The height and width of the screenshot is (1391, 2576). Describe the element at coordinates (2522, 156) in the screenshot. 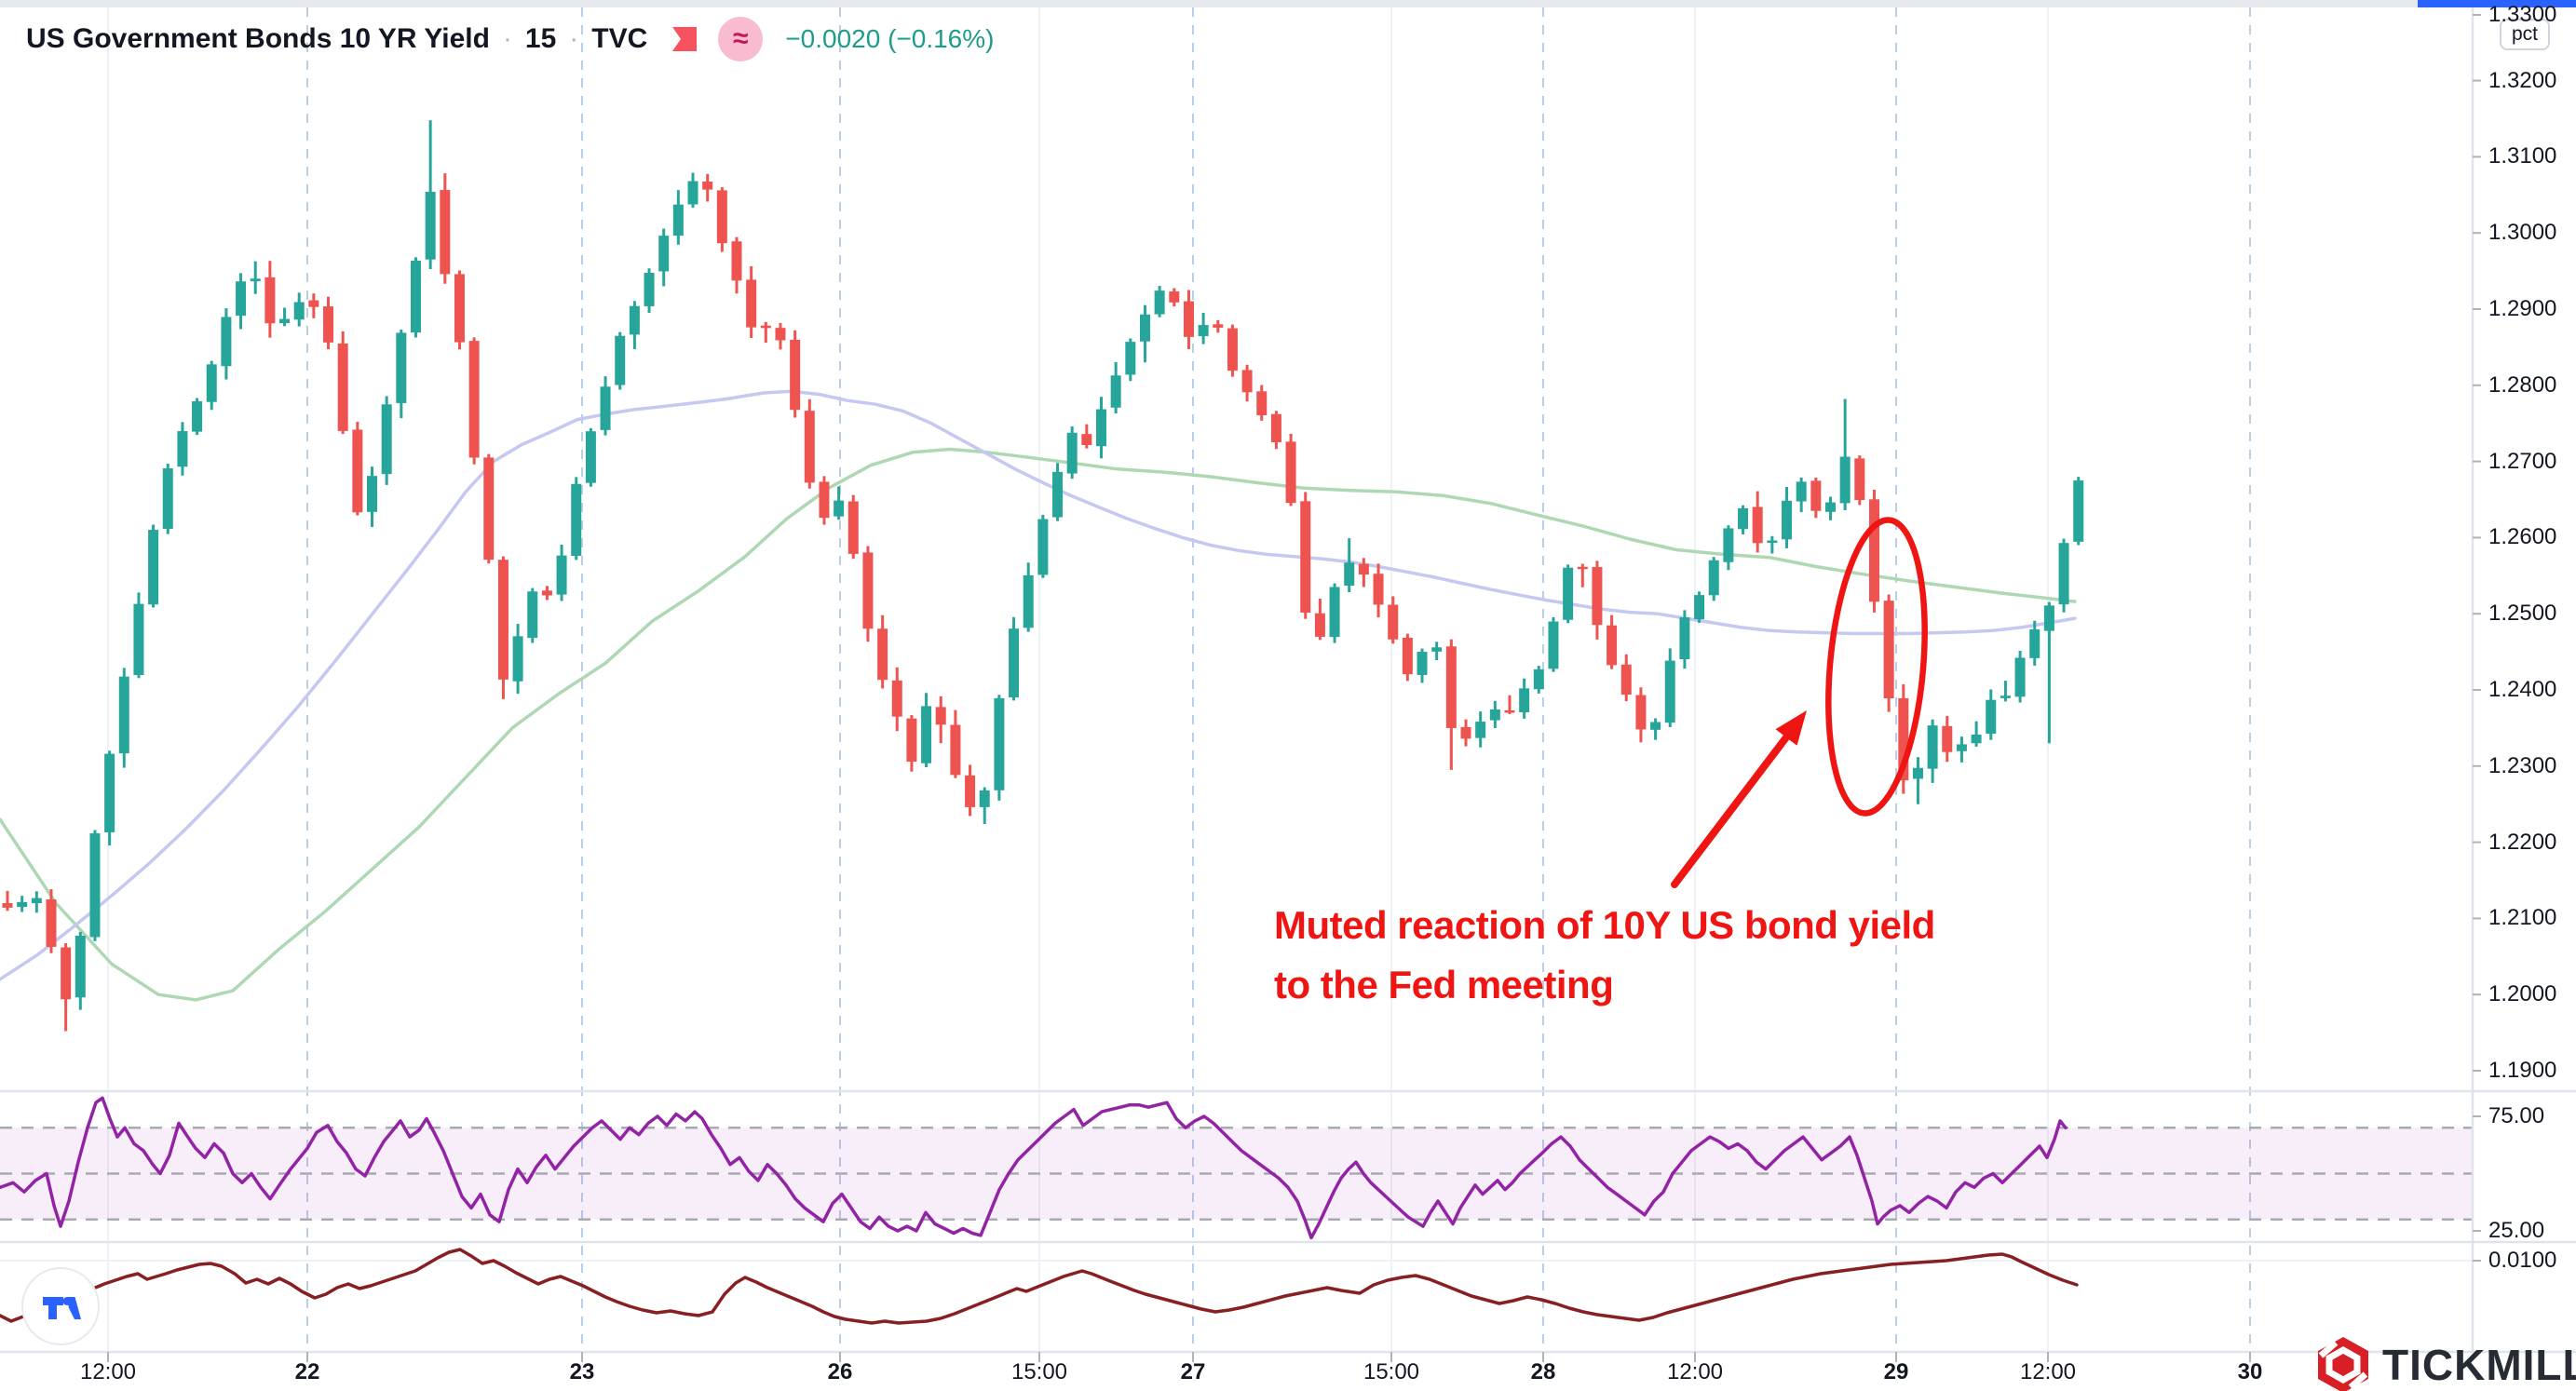

I see `price-axis-label: 1.3100` at that location.